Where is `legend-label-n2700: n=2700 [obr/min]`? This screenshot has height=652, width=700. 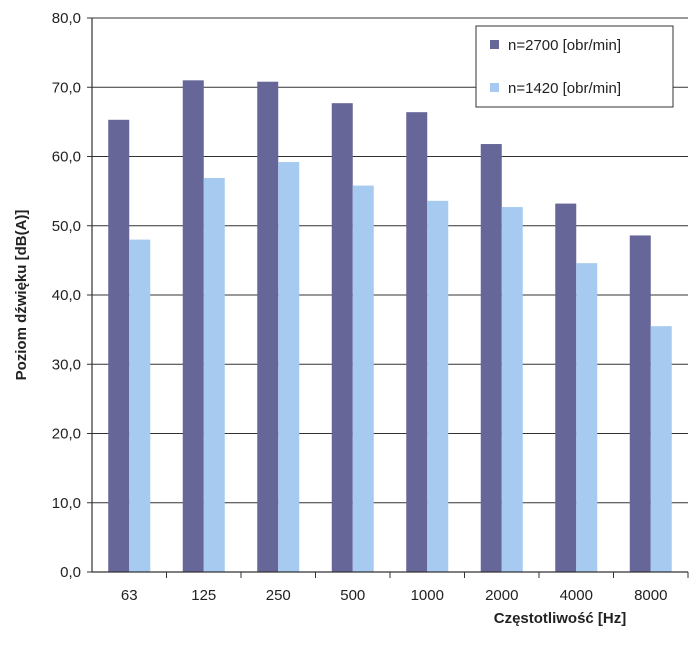
legend-label-n2700: n=2700 [obr/min] is located at coordinates (564, 45).